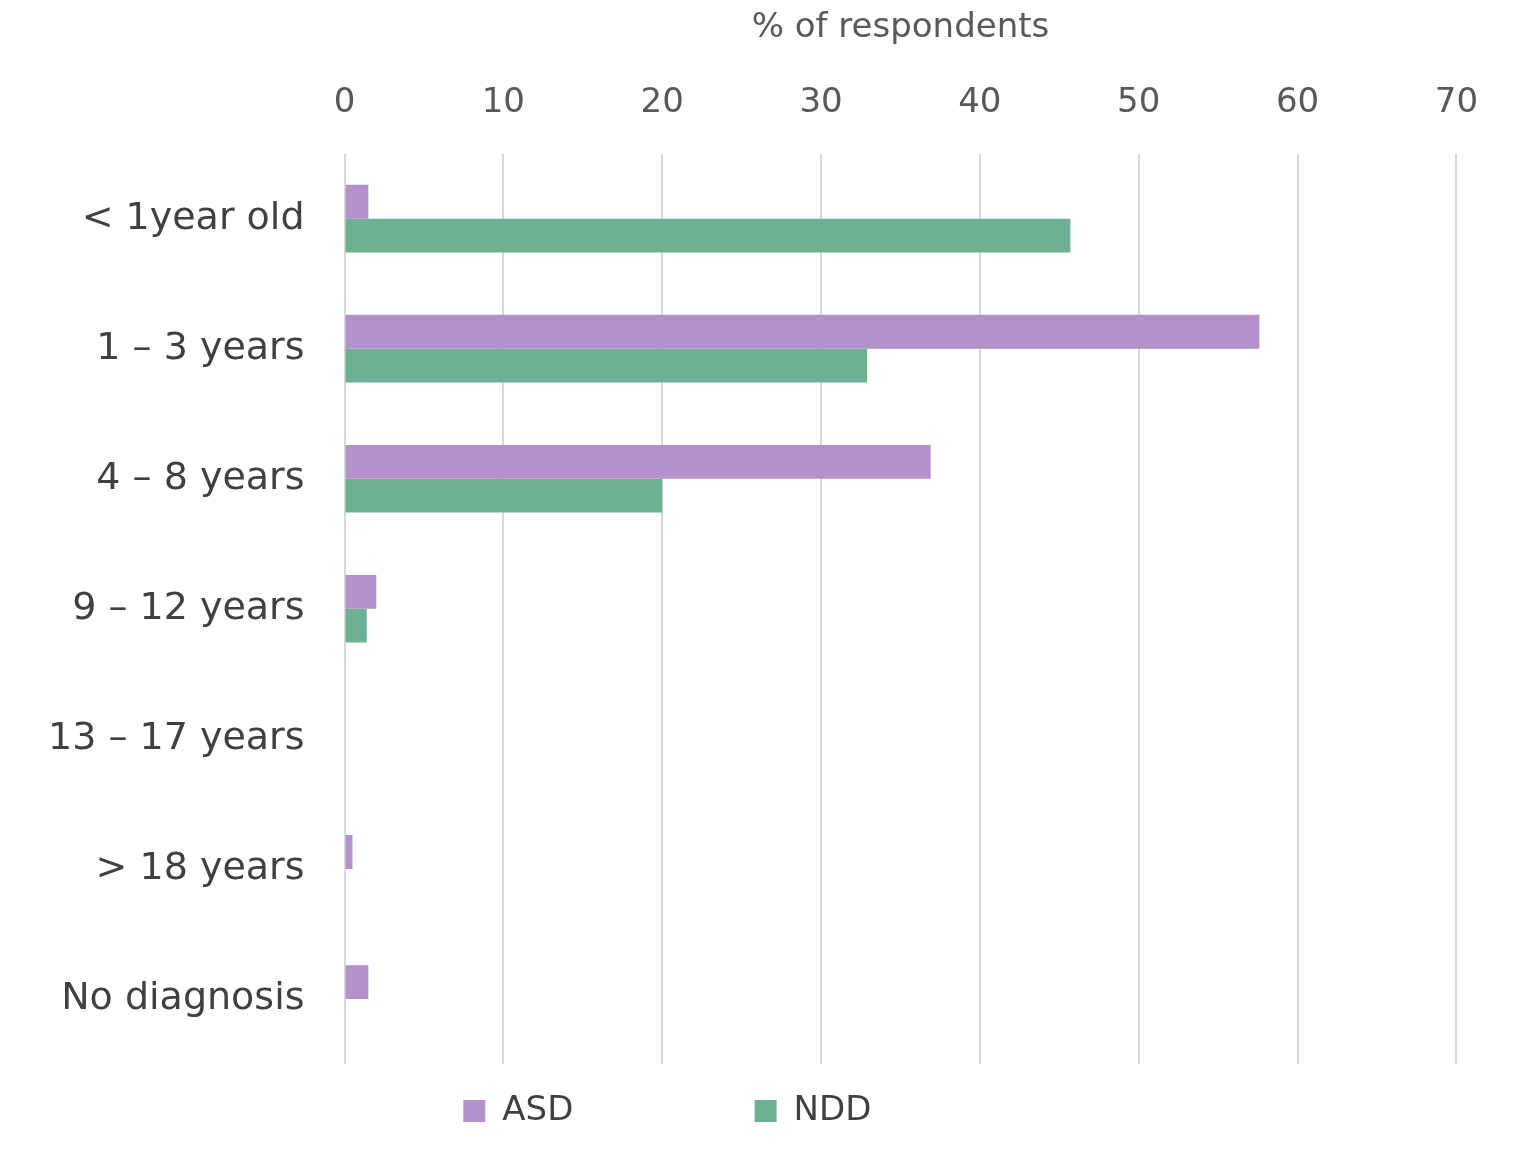 The width and height of the screenshot is (1519, 1152). I want to click on x-tick-label: 50, so click(1139, 100).